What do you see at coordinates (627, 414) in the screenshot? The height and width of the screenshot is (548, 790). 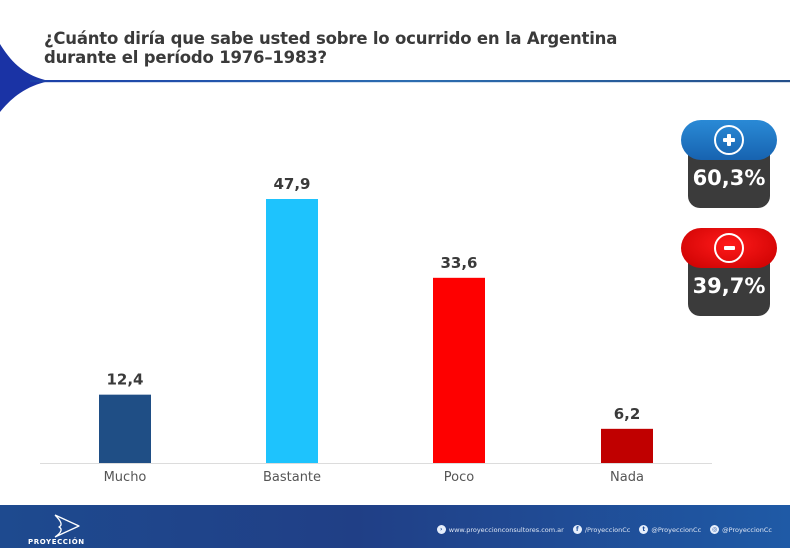 I see `value-label-nada: 6,2` at bounding box center [627, 414].